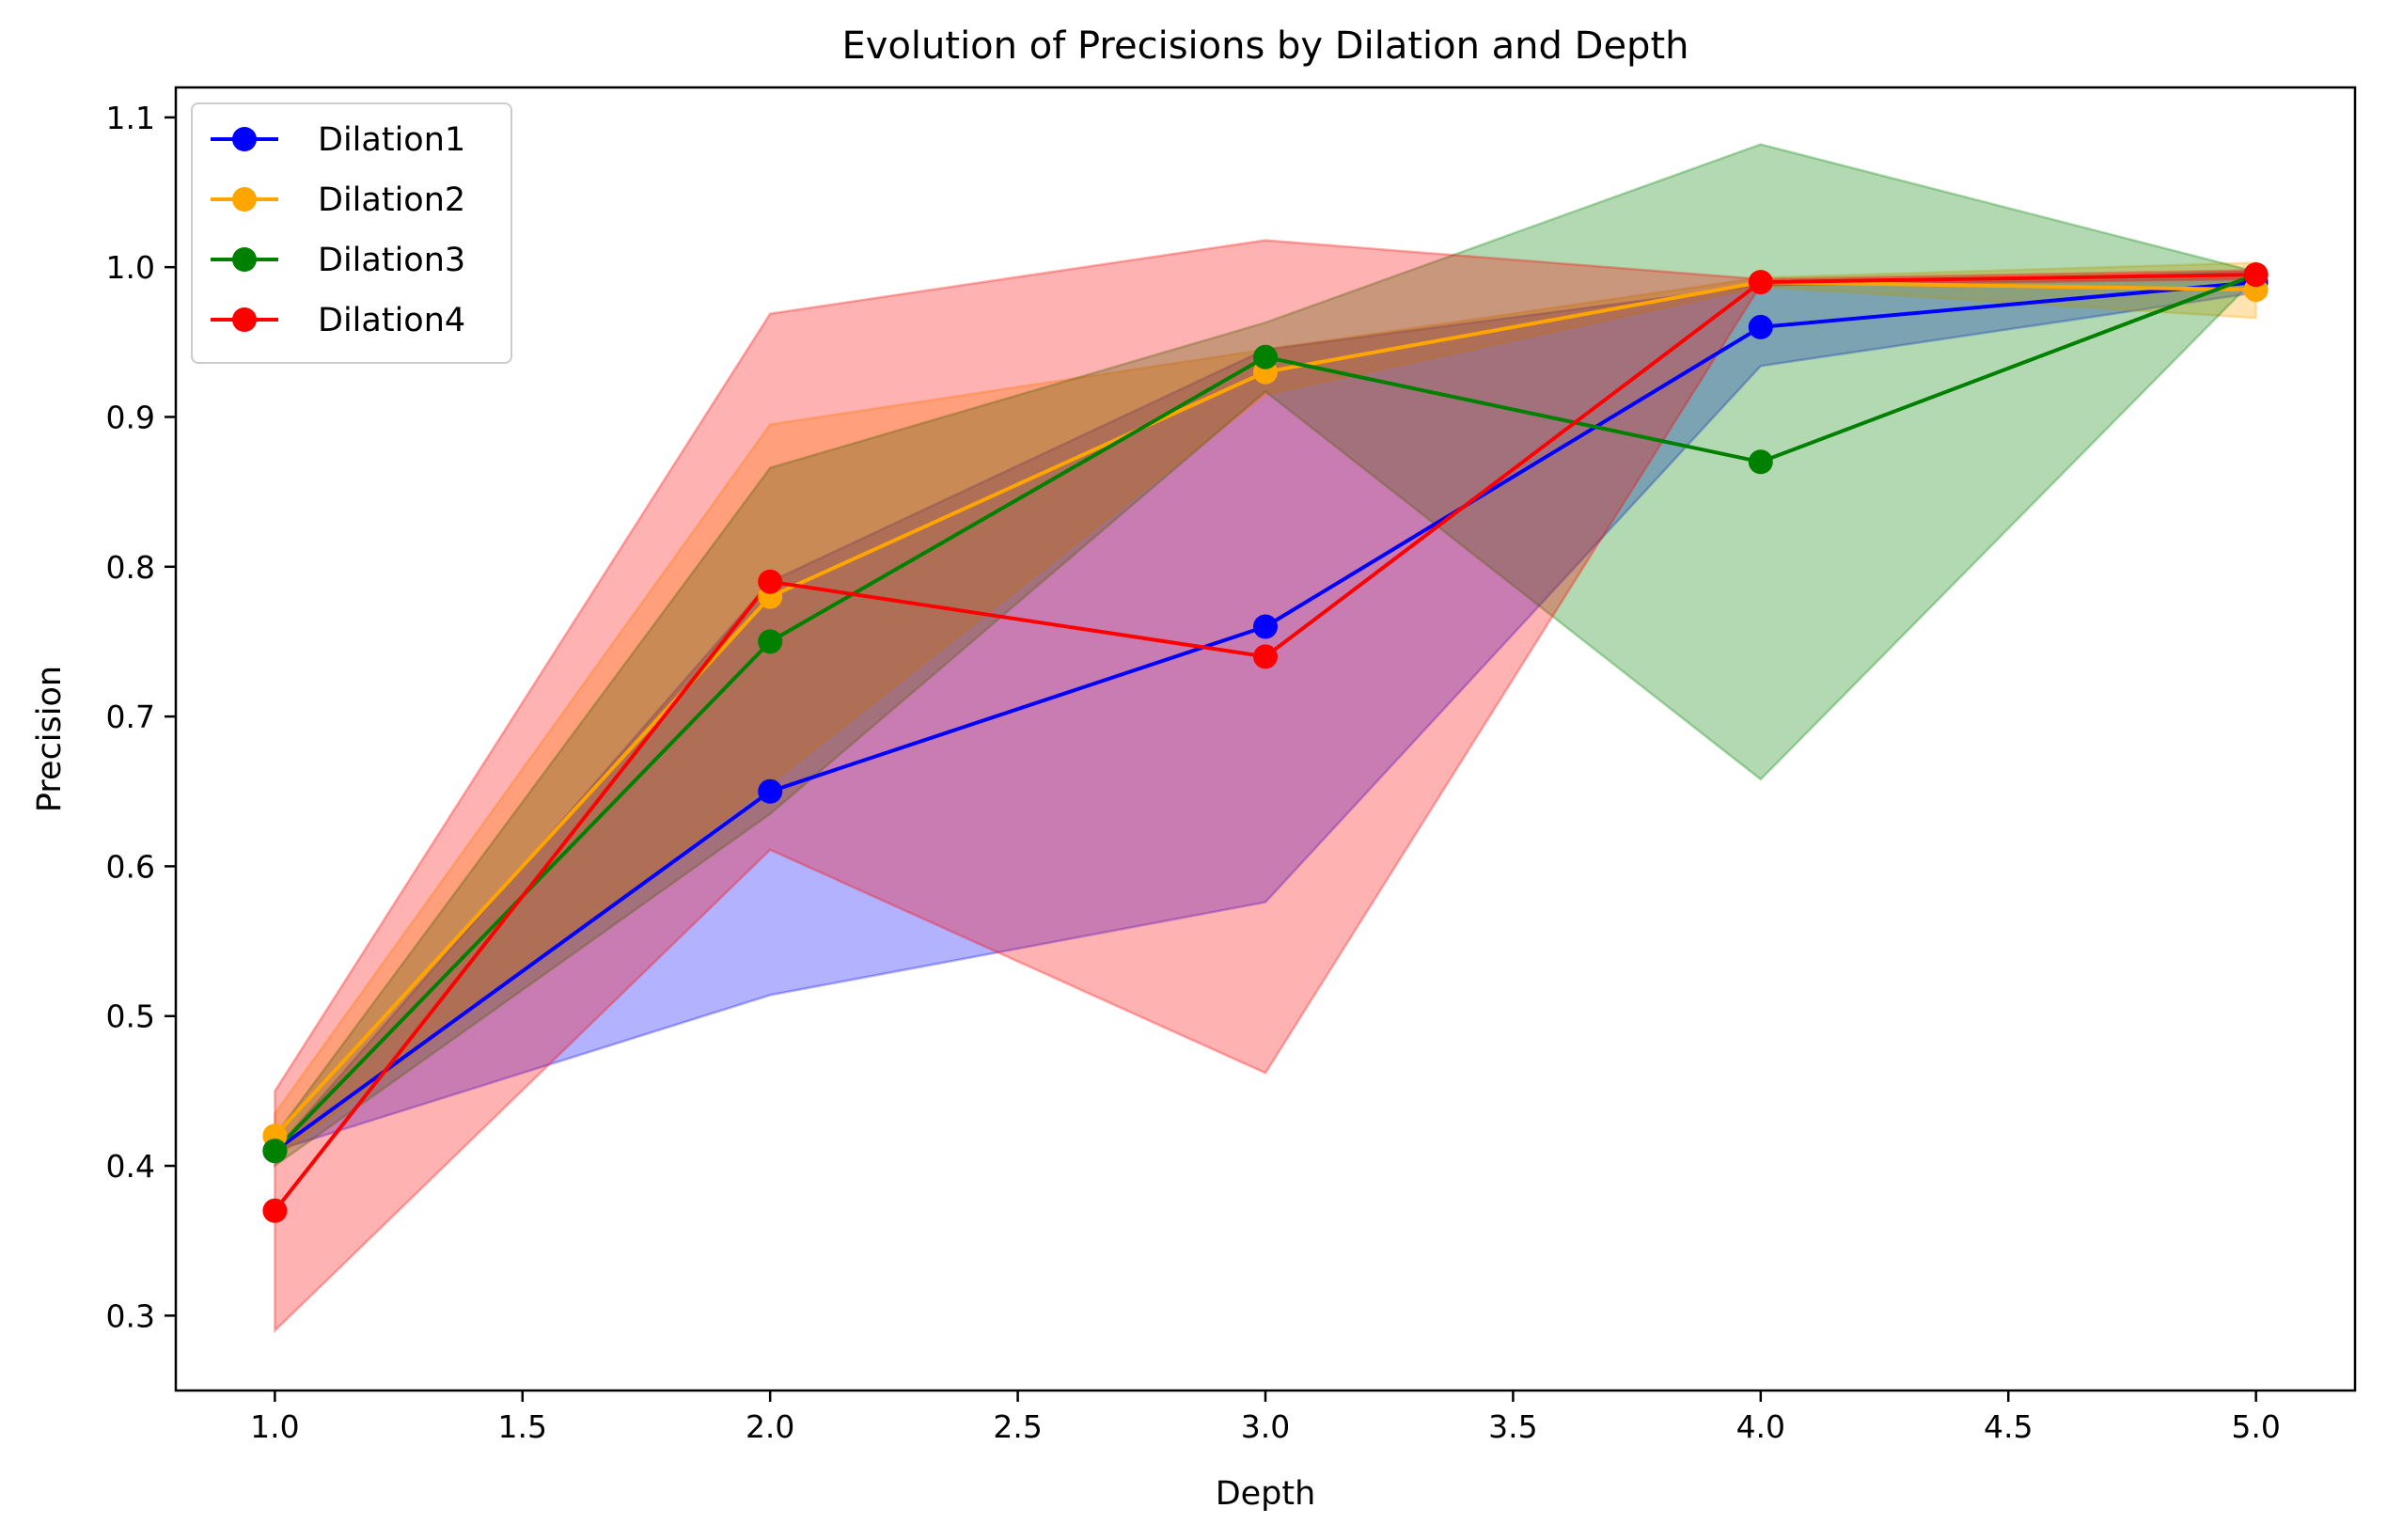 The height and width of the screenshot is (1540, 2387). Describe the element at coordinates (244, 320) in the screenshot. I see `legend-marker-dilation4` at that location.